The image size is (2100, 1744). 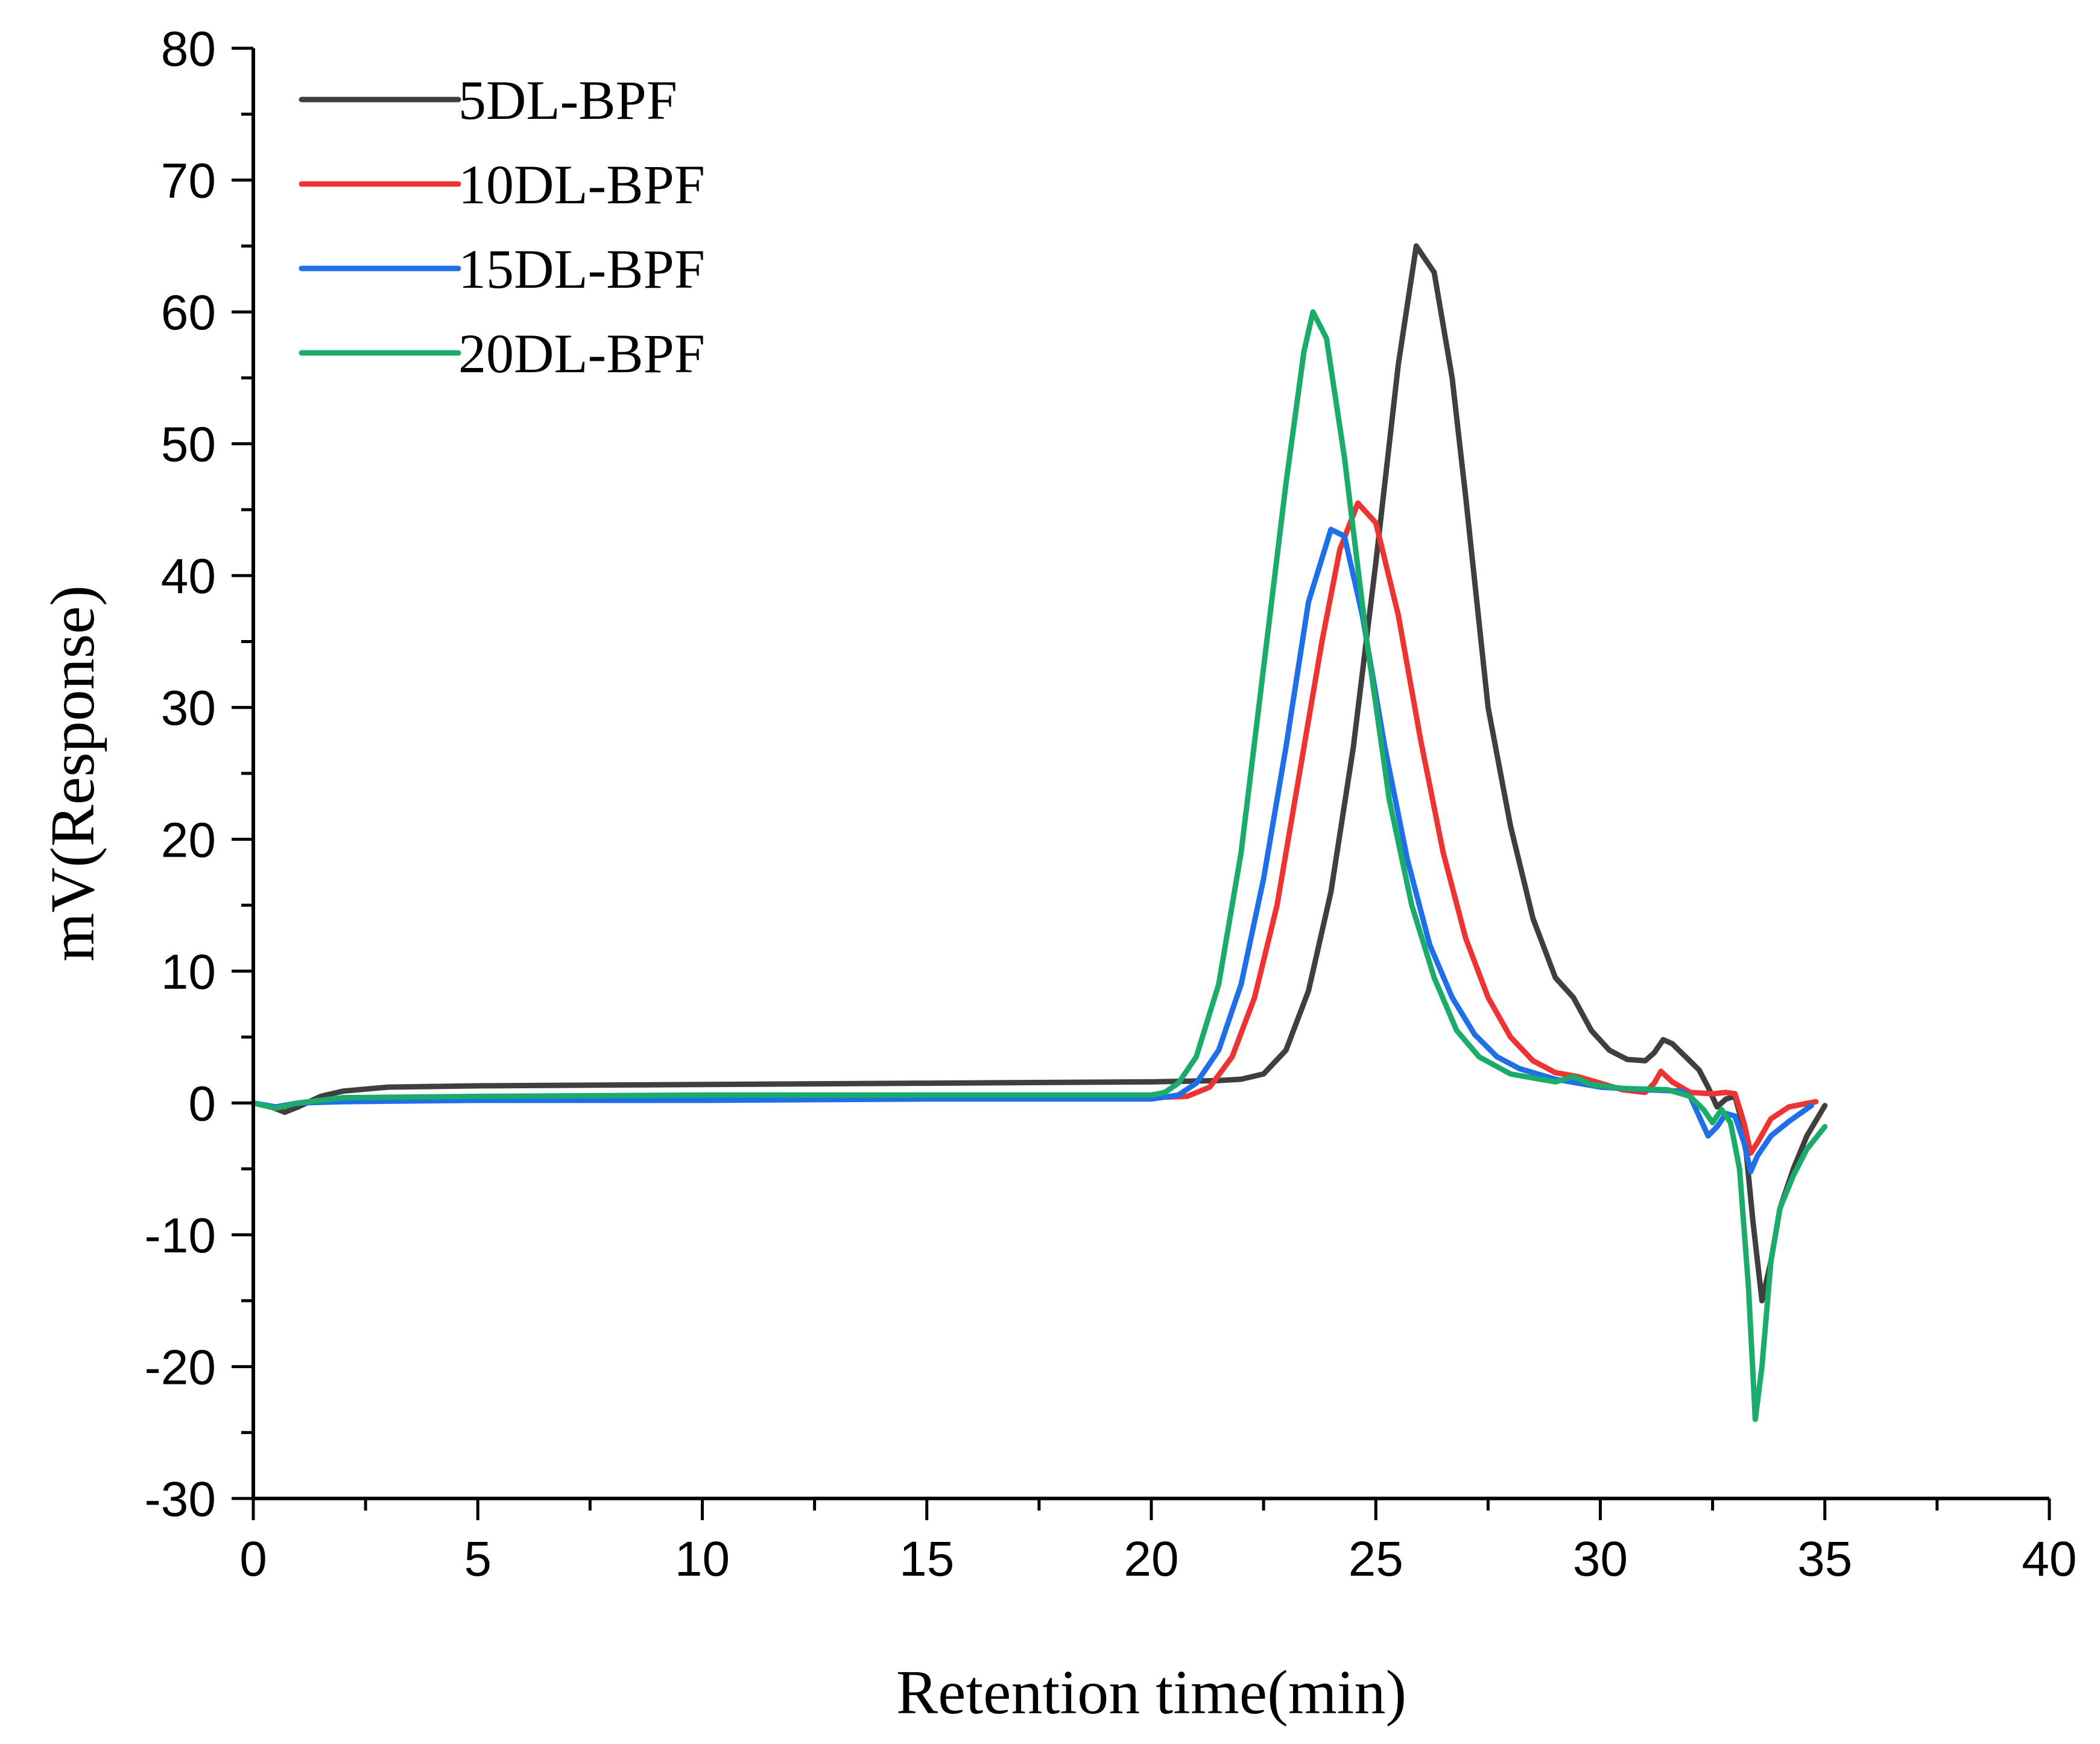 What do you see at coordinates (1151, 1559) in the screenshot?
I see `x-tick-label: 20` at bounding box center [1151, 1559].